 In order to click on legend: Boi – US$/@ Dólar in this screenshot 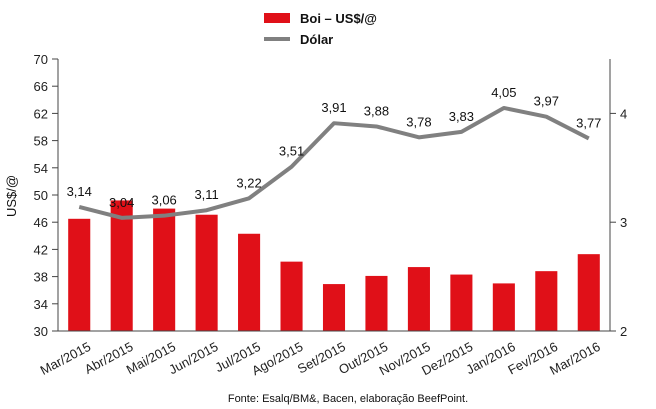, I will do `click(320, 29)`.